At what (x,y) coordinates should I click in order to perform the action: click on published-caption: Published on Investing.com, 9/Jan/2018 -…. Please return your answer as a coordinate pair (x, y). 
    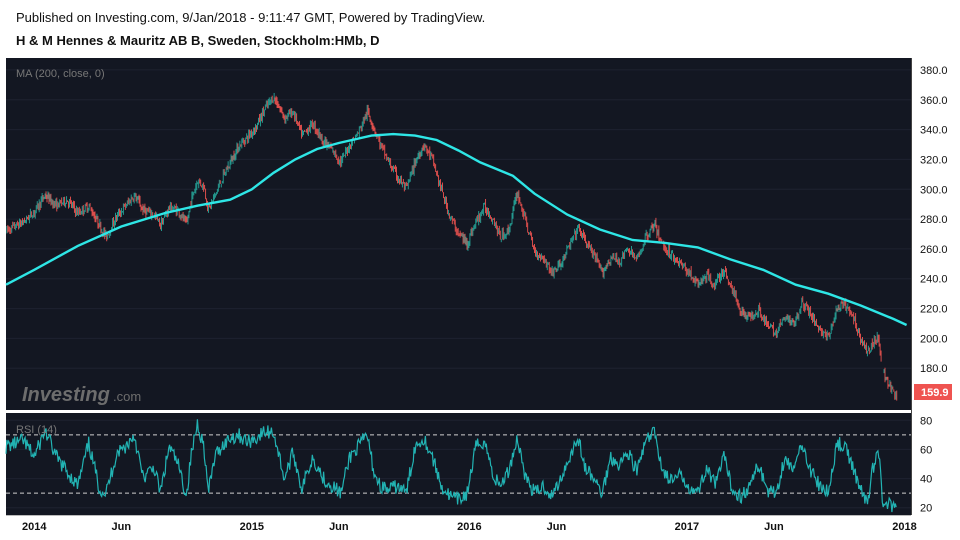
    Looking at the image, I should click on (251, 17).